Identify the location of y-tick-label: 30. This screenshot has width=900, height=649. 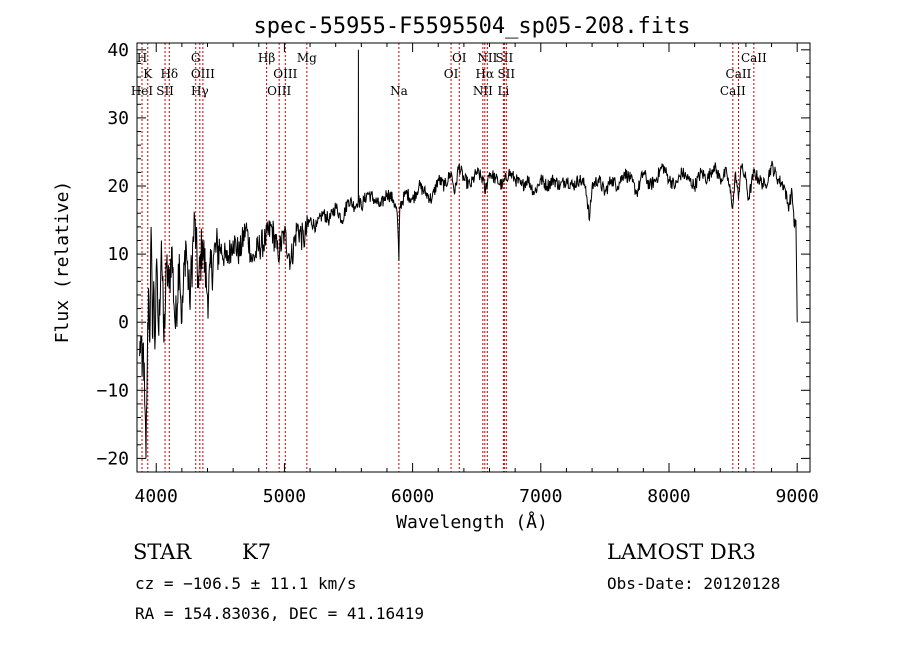
(118, 118).